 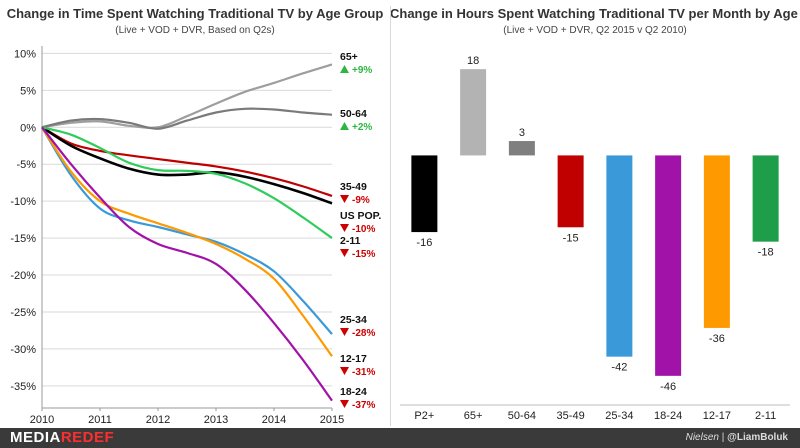 I want to click on series-label-18-24: 18-24, so click(x=353, y=392).